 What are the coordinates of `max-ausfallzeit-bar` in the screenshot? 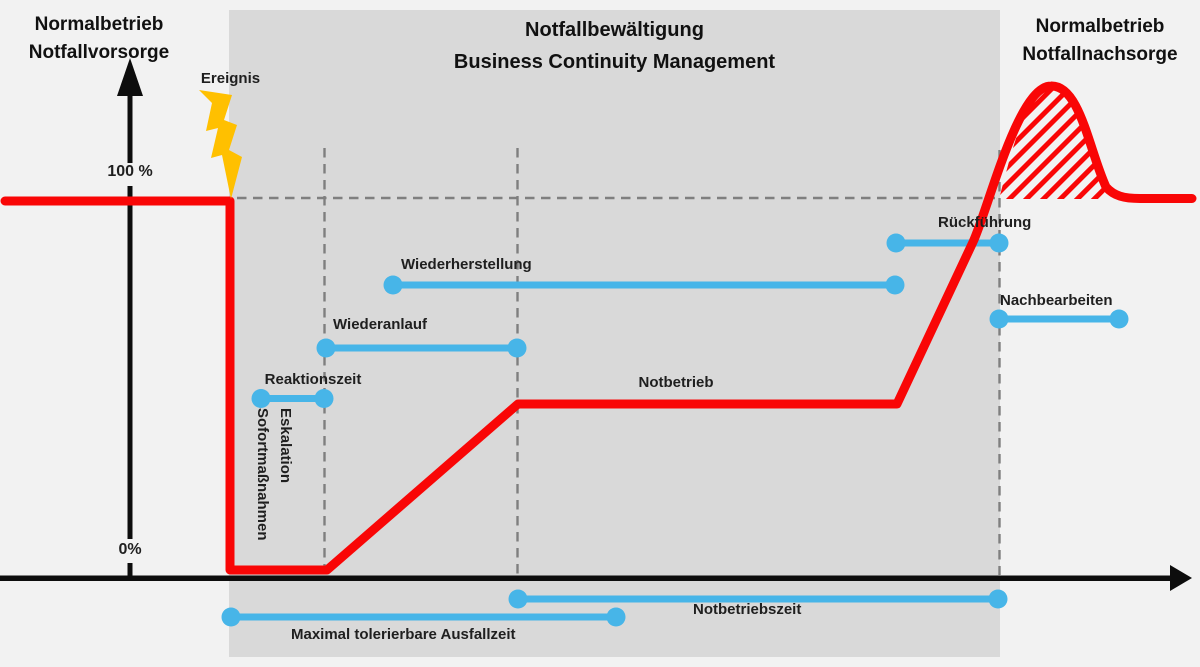 It's located at (423, 617).